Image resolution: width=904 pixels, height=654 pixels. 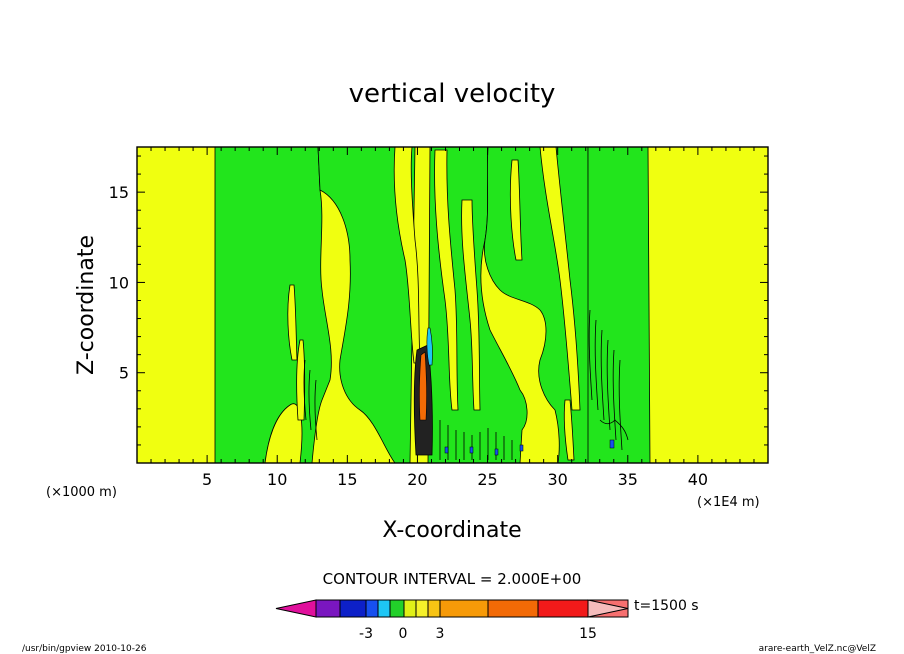 I want to click on green-region-center, so click(x=366, y=305).